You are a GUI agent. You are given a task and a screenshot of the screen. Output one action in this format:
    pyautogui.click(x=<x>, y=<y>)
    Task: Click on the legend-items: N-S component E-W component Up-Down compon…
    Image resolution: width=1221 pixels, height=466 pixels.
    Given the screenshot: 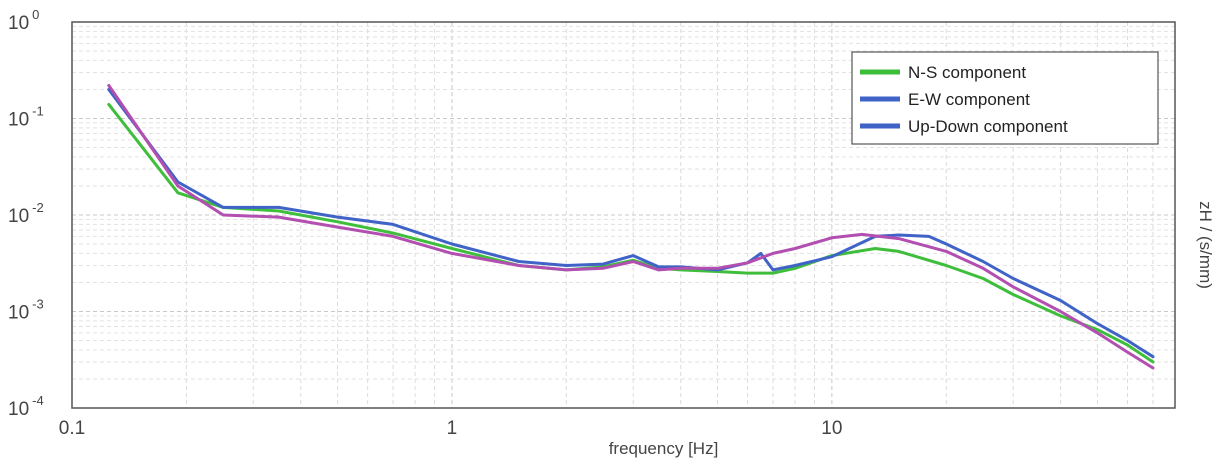 What is the action you would take?
    pyautogui.click(x=964, y=99)
    